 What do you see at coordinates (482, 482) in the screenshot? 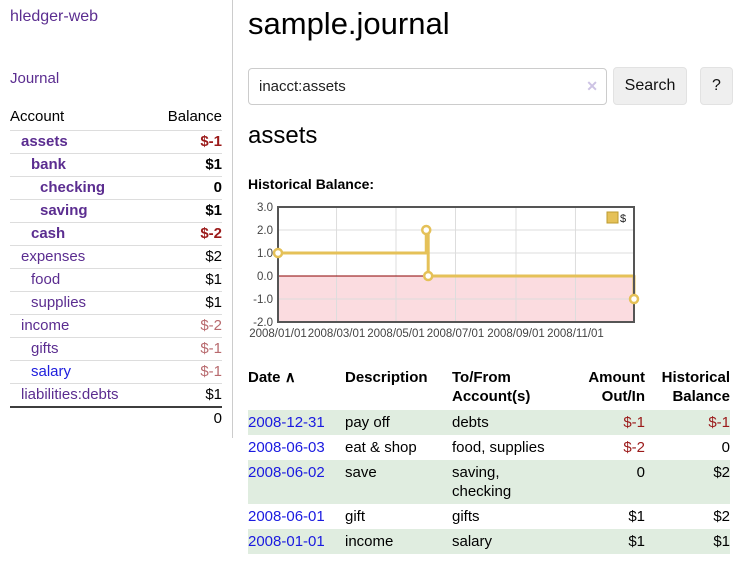
I see `transaction-accounts: saving, checking` at bounding box center [482, 482].